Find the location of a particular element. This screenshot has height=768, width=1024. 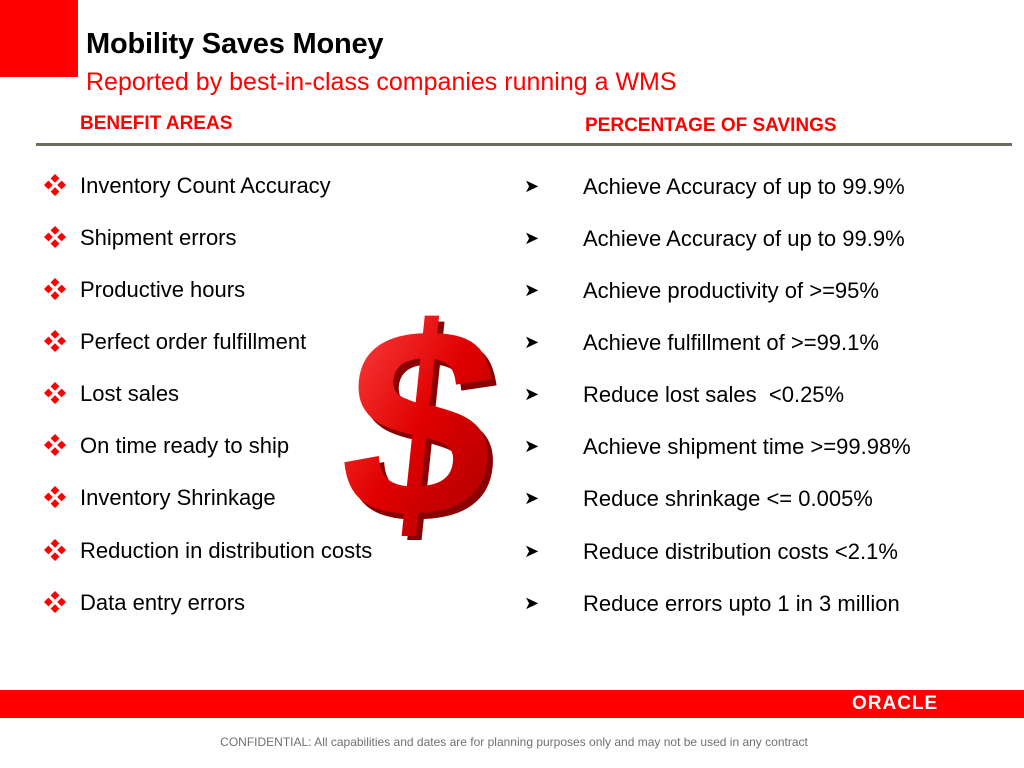

benefit-label: Inventory Count Accuracy is located at coordinates (205, 185).